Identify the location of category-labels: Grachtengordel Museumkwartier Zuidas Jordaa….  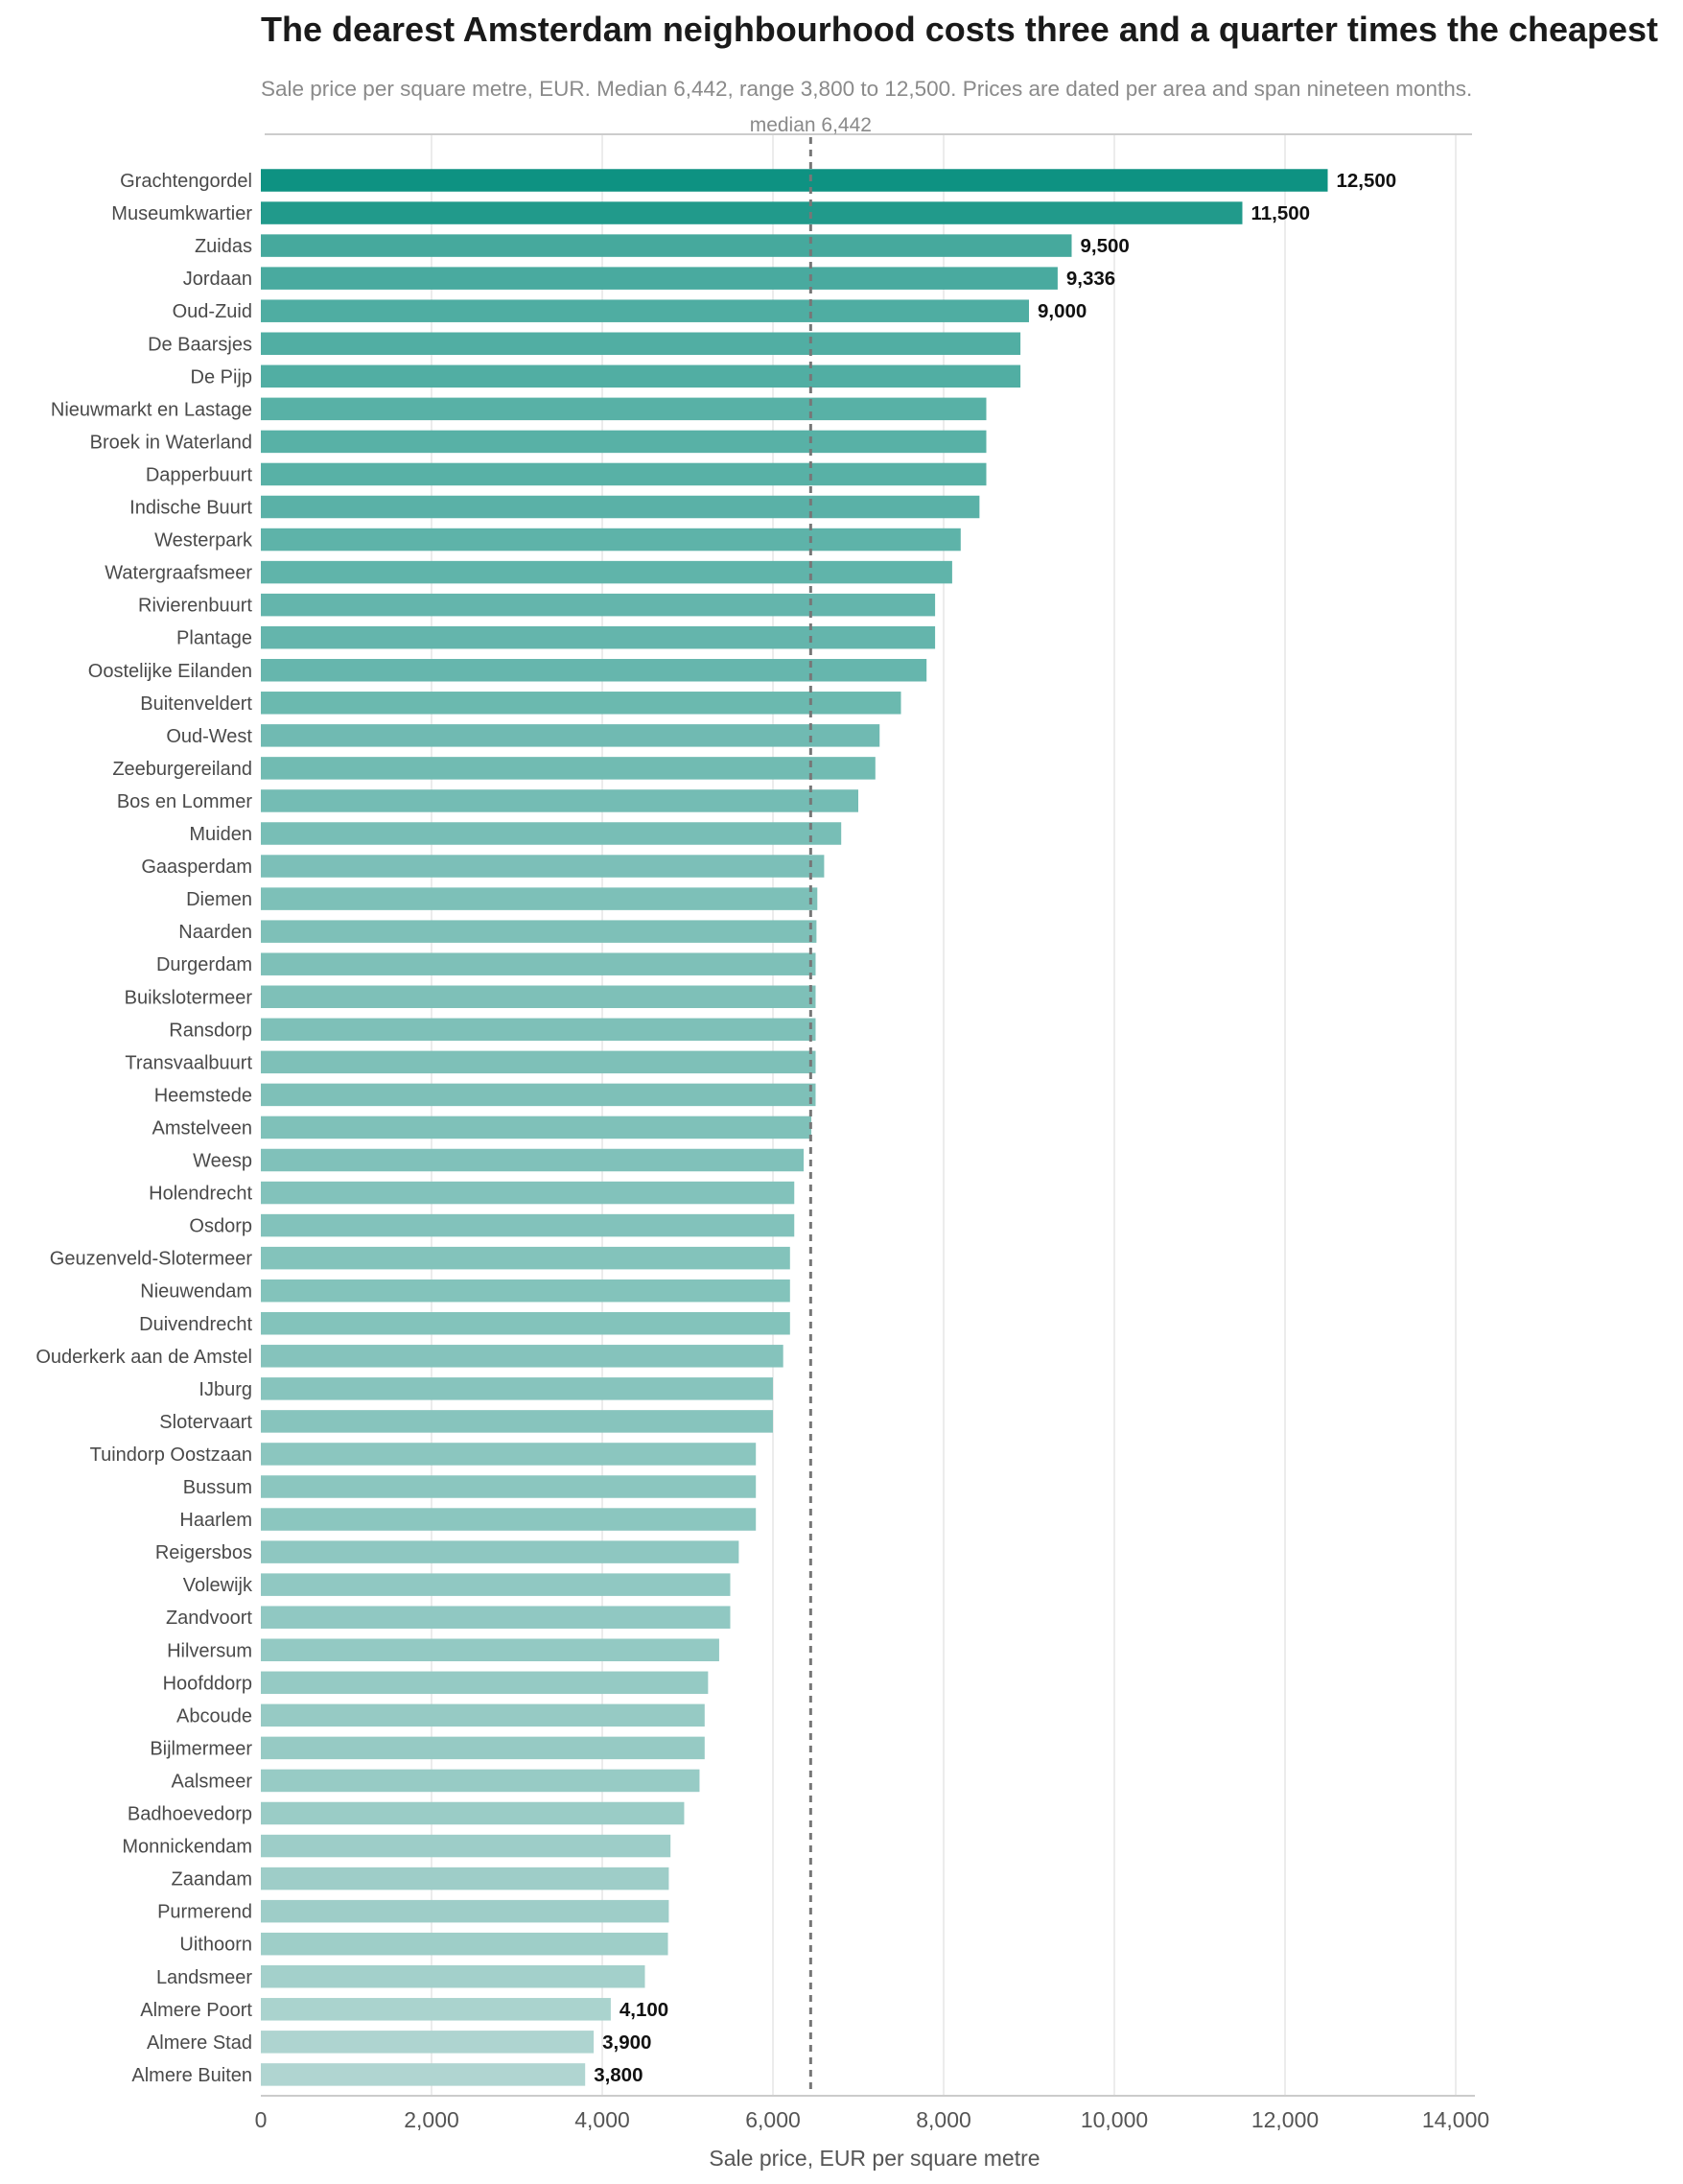
(144, 1129).